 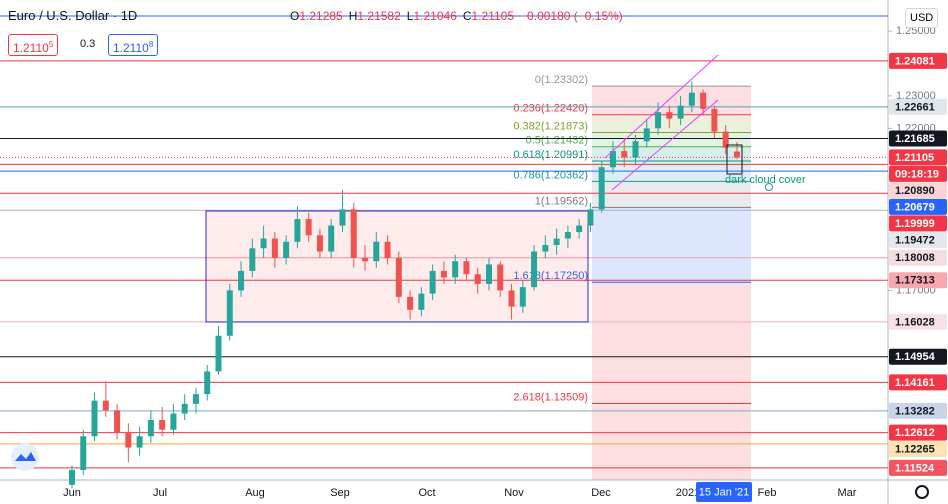 I want to click on price-level-text: 1.24081, so click(x=915, y=61).